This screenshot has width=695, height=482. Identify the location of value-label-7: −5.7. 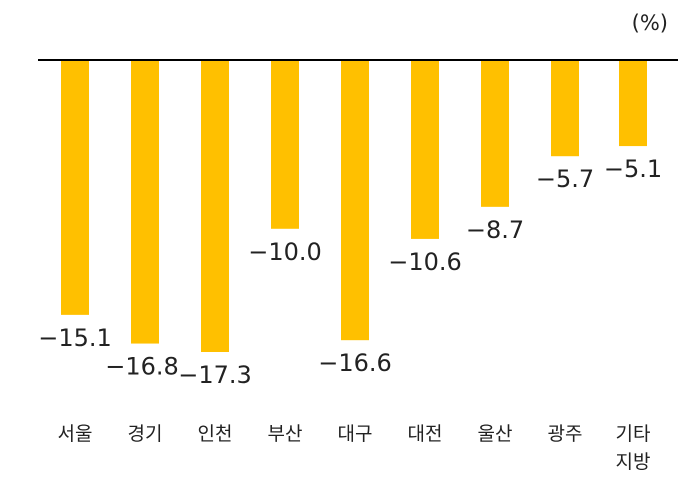
(565, 179).